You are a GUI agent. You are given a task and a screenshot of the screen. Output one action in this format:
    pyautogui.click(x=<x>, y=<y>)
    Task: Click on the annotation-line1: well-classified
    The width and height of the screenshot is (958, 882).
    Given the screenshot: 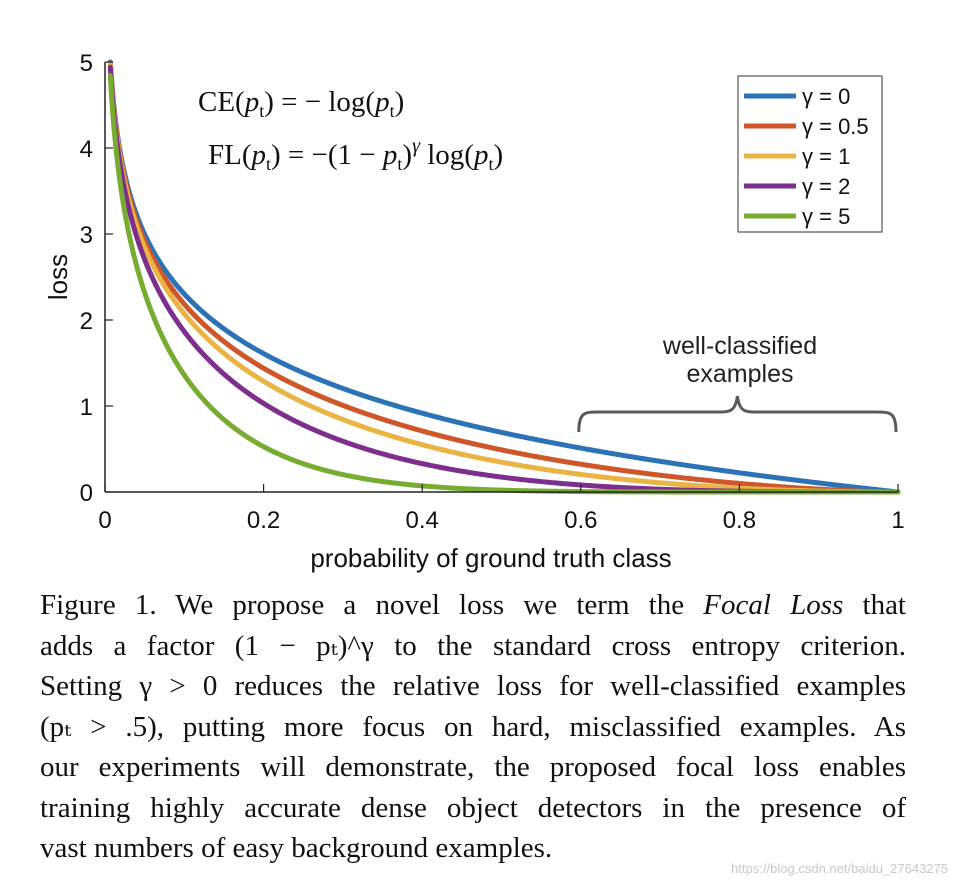 What is the action you would take?
    pyautogui.click(x=739, y=346)
    